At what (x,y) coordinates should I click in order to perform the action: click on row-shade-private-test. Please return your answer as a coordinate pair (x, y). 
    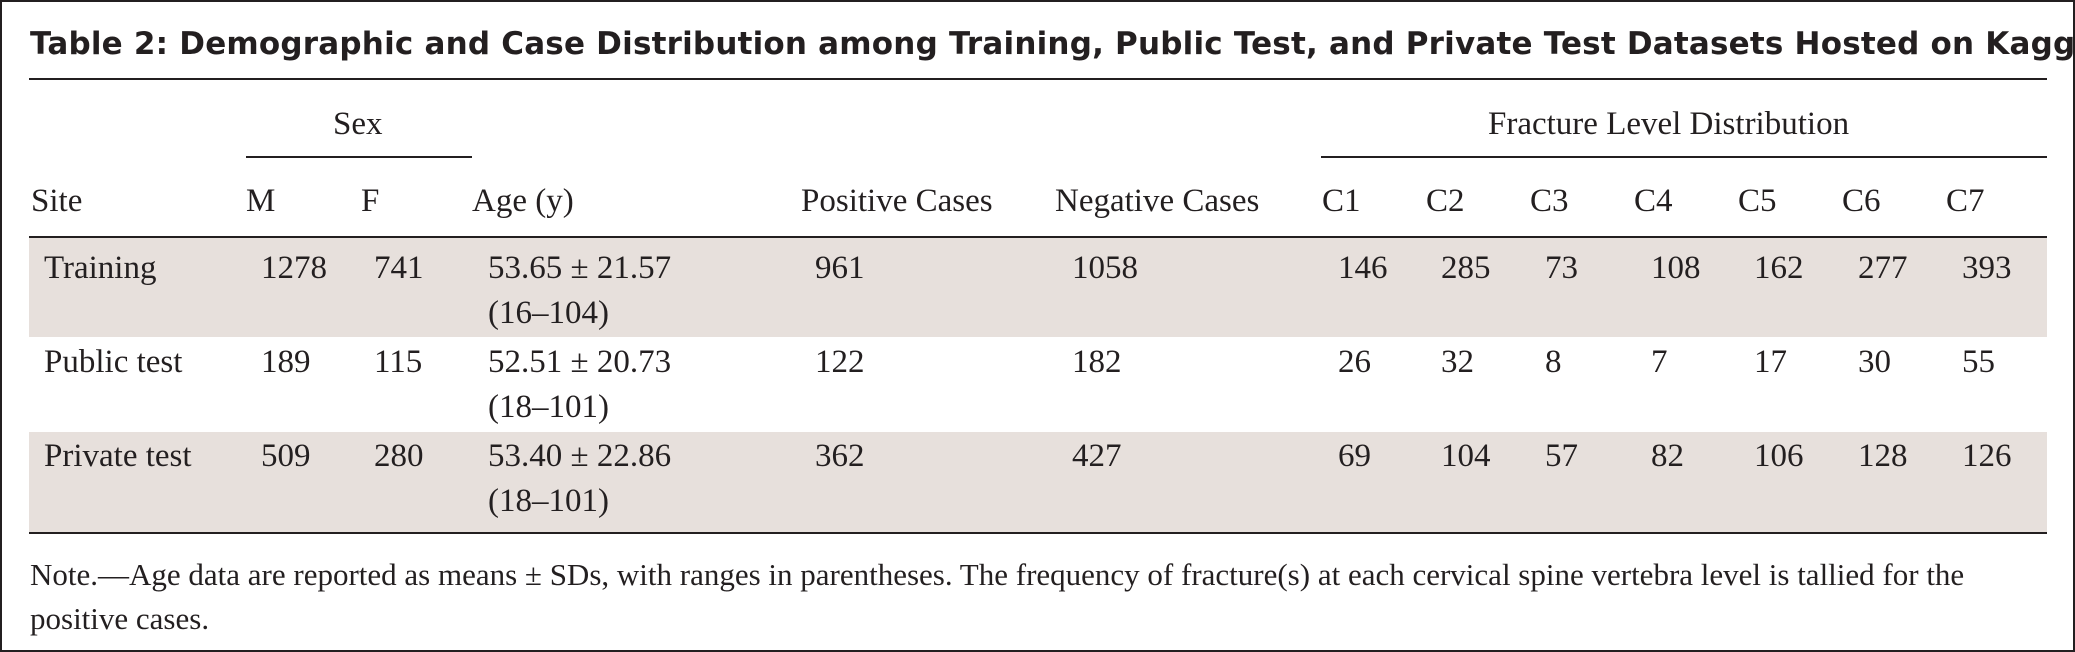
    Looking at the image, I should click on (1038, 482).